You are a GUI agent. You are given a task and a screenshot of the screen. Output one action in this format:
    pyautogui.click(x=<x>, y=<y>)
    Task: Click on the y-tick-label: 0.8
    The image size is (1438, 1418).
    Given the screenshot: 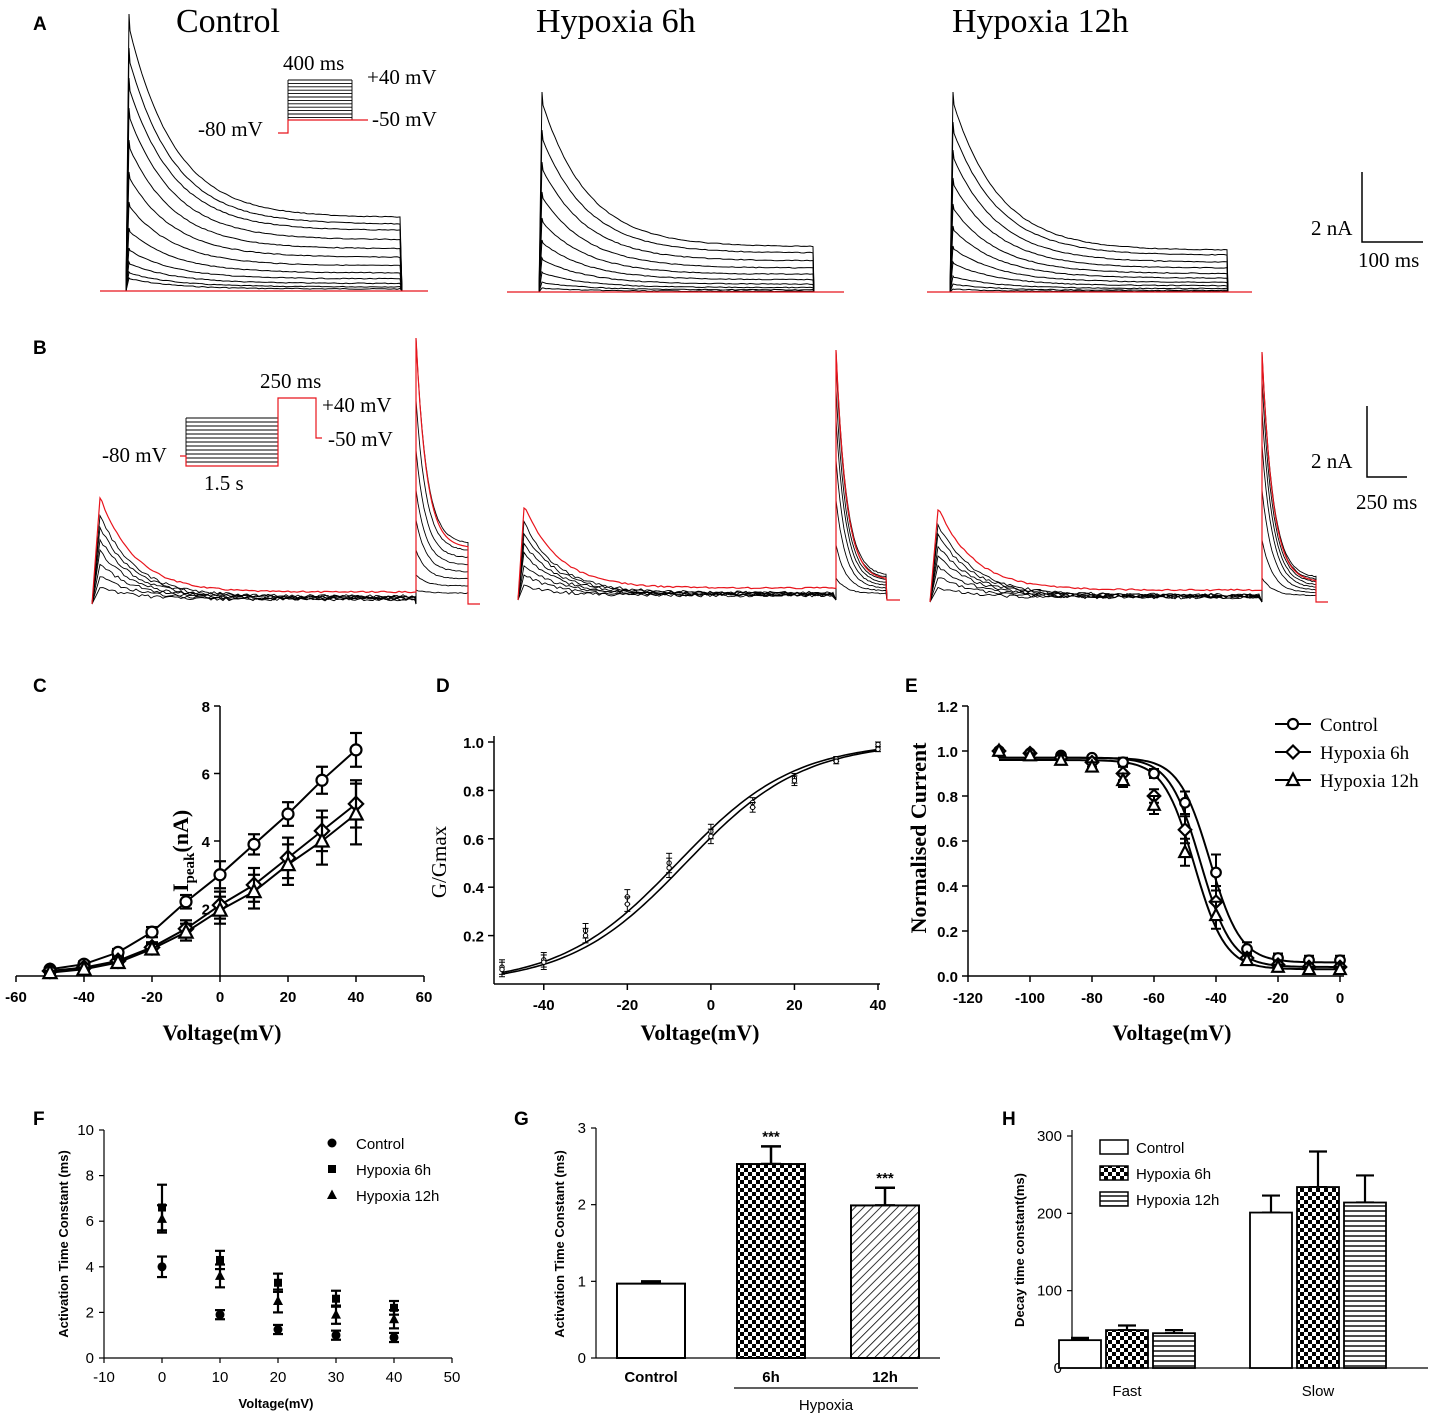 What is the action you would take?
    pyautogui.click(x=473, y=791)
    